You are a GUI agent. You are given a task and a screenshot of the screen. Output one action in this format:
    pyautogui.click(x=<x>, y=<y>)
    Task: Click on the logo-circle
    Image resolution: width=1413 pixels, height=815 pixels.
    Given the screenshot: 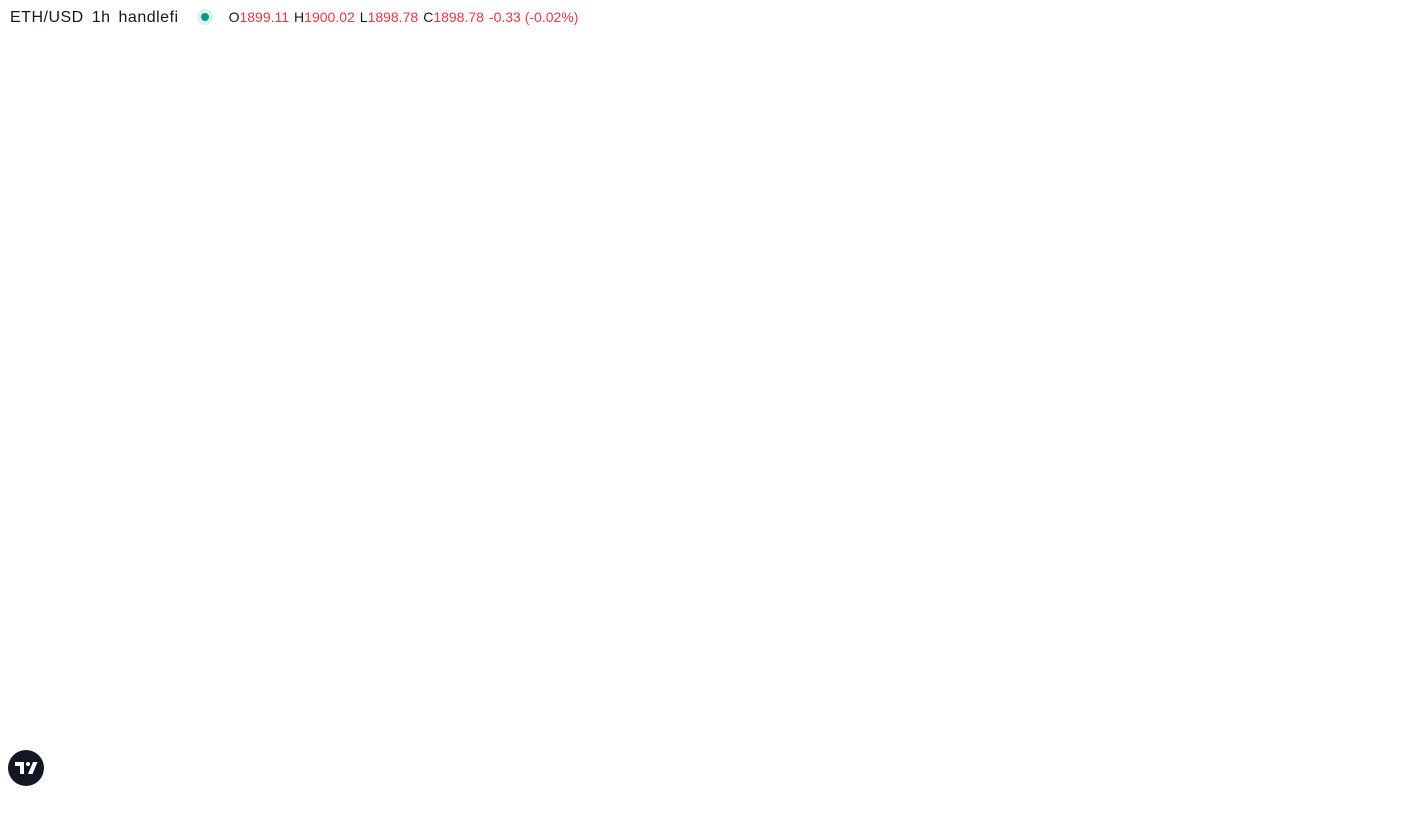 What is the action you would take?
    pyautogui.click(x=26, y=768)
    